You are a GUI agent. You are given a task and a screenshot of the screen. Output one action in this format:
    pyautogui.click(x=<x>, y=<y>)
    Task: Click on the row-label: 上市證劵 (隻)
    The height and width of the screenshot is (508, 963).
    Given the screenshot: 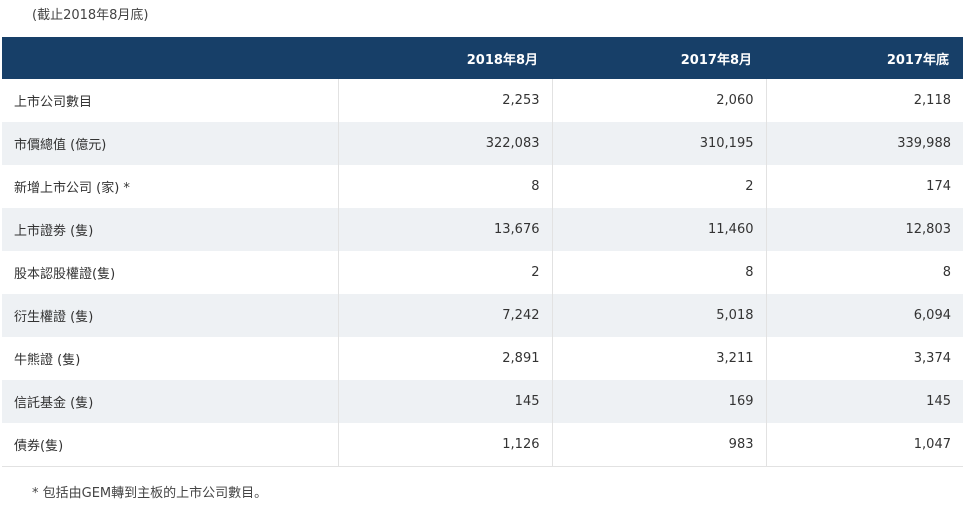 What is the action you would take?
    pyautogui.click(x=170, y=229)
    